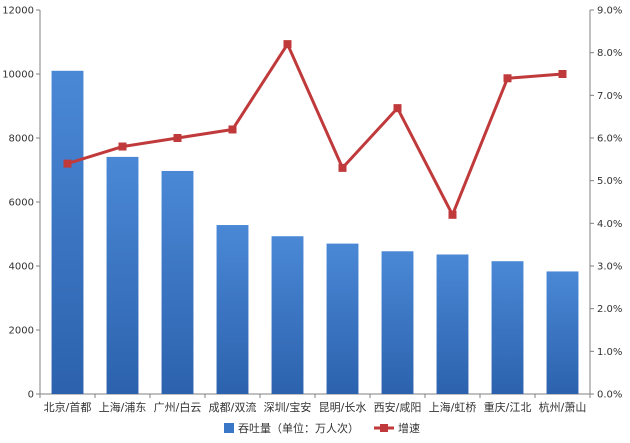 This screenshot has width=630, height=443. What do you see at coordinates (21, 331) in the screenshot?
I see `y-left-tick-label: 2000` at bounding box center [21, 331].